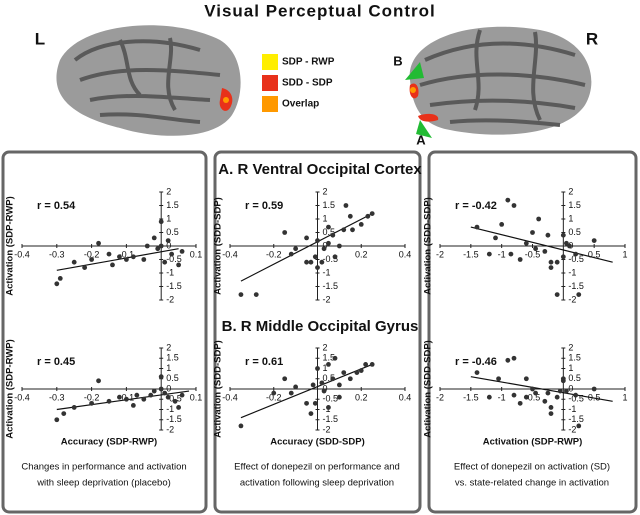 The image size is (640, 515). I want to click on caption: Effect of donepezil on activation (SD), so click(532, 467).